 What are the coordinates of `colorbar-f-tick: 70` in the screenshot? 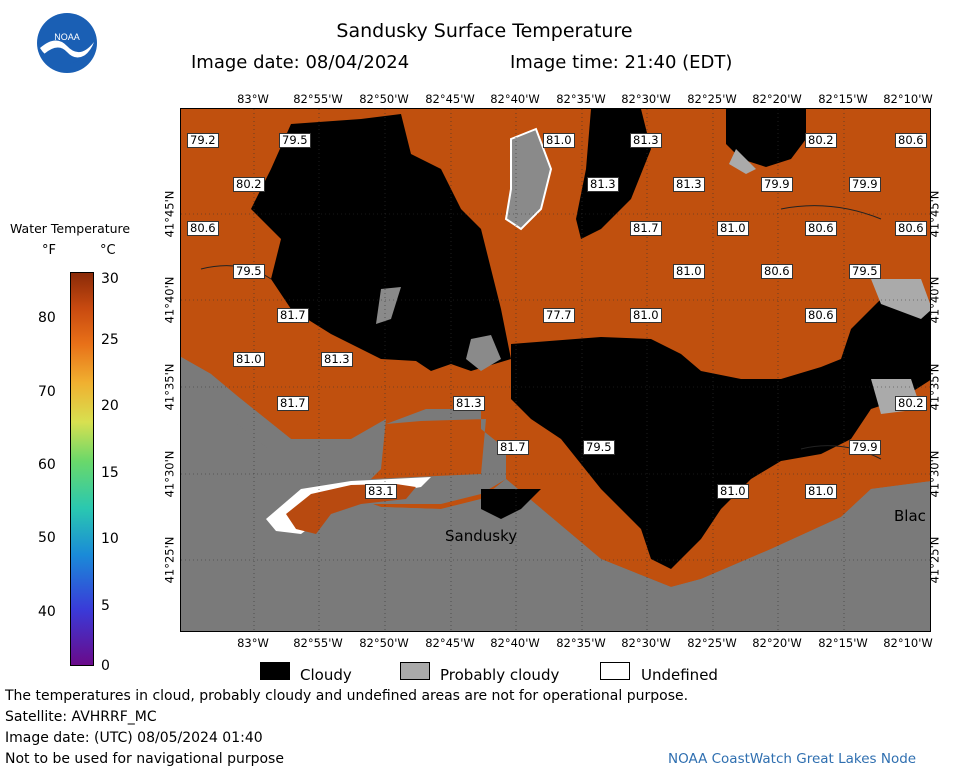 It's located at (47, 392).